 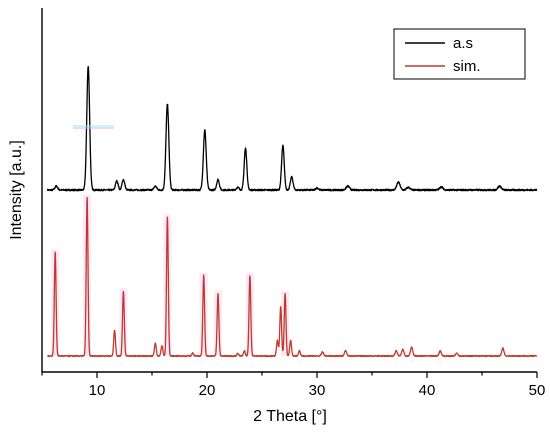 What do you see at coordinates (317, 390) in the screenshot?
I see `x-tick-label: 30` at bounding box center [317, 390].